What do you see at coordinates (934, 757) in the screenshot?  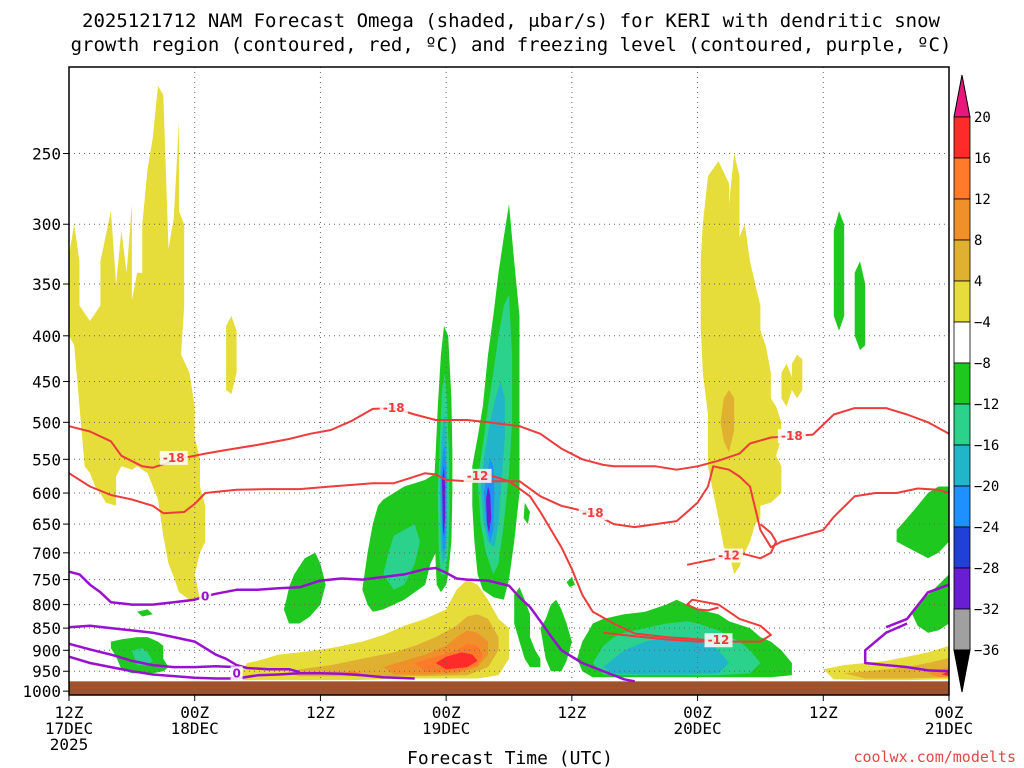 I see `credit-text: coolwx.com/modelts` at bounding box center [934, 757].